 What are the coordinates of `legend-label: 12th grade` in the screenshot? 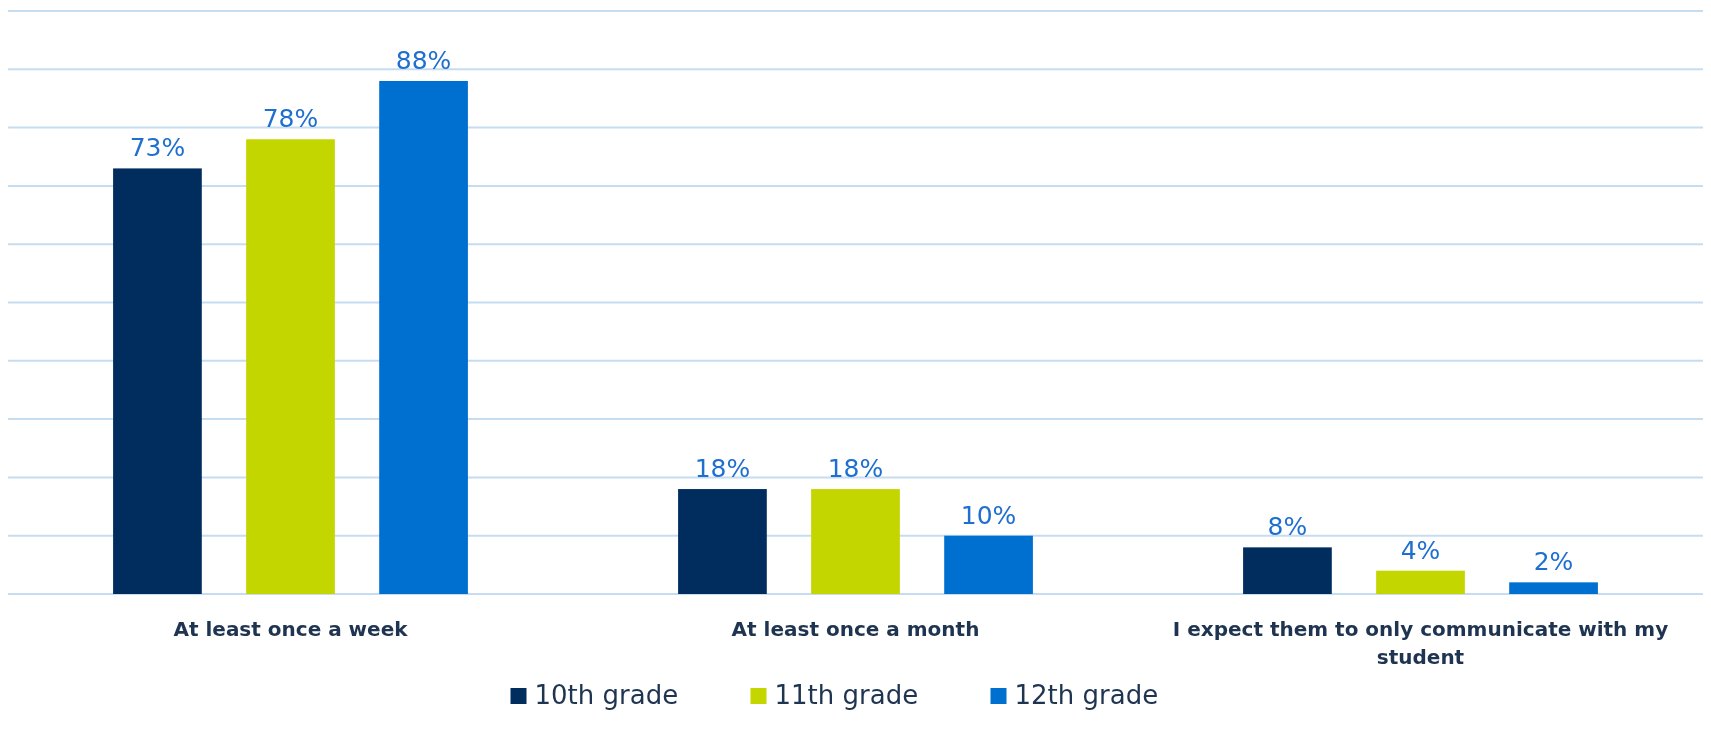 It's located at (1086, 695).